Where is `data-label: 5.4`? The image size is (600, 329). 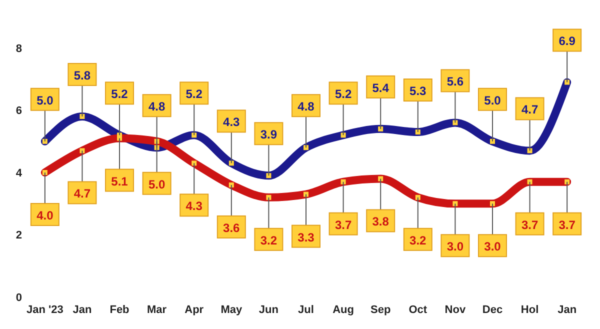
data-label: 5.4 is located at coordinates (381, 87).